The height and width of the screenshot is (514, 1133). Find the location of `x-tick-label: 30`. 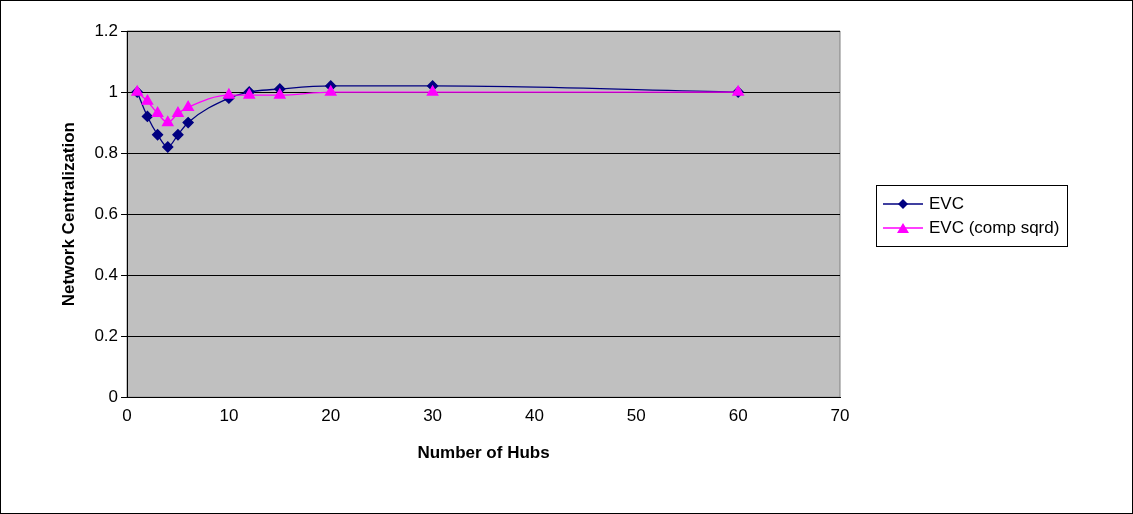

x-tick-label: 30 is located at coordinates (433, 416).